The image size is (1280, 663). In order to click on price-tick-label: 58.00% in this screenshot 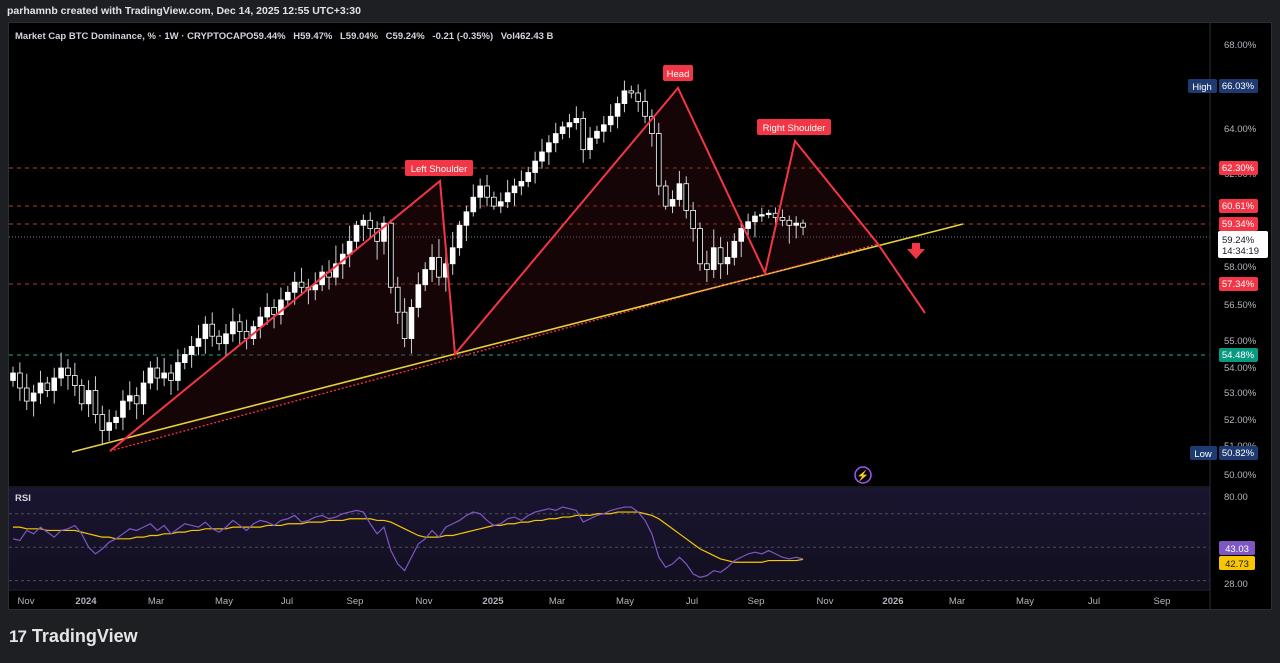, I will do `click(1240, 267)`.